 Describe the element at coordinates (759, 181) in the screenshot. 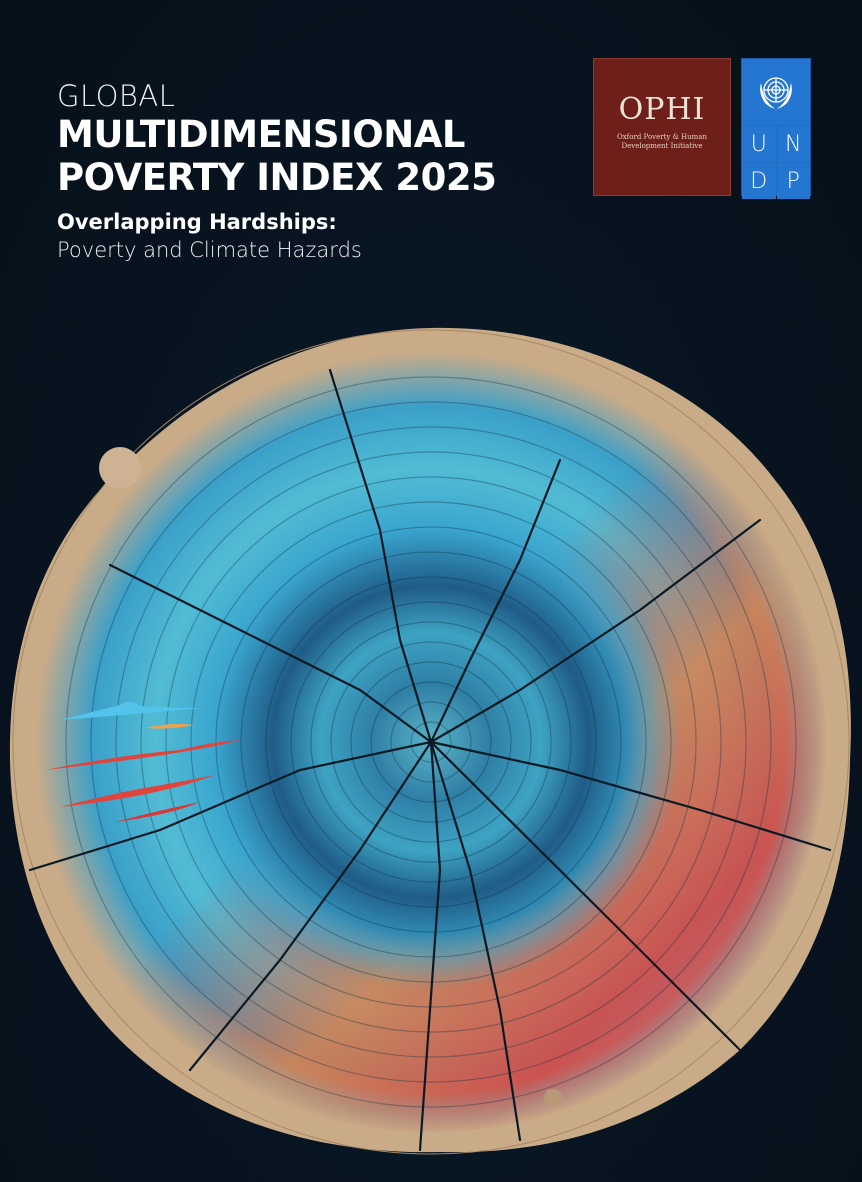

I see `undp-letter-d: D` at that location.